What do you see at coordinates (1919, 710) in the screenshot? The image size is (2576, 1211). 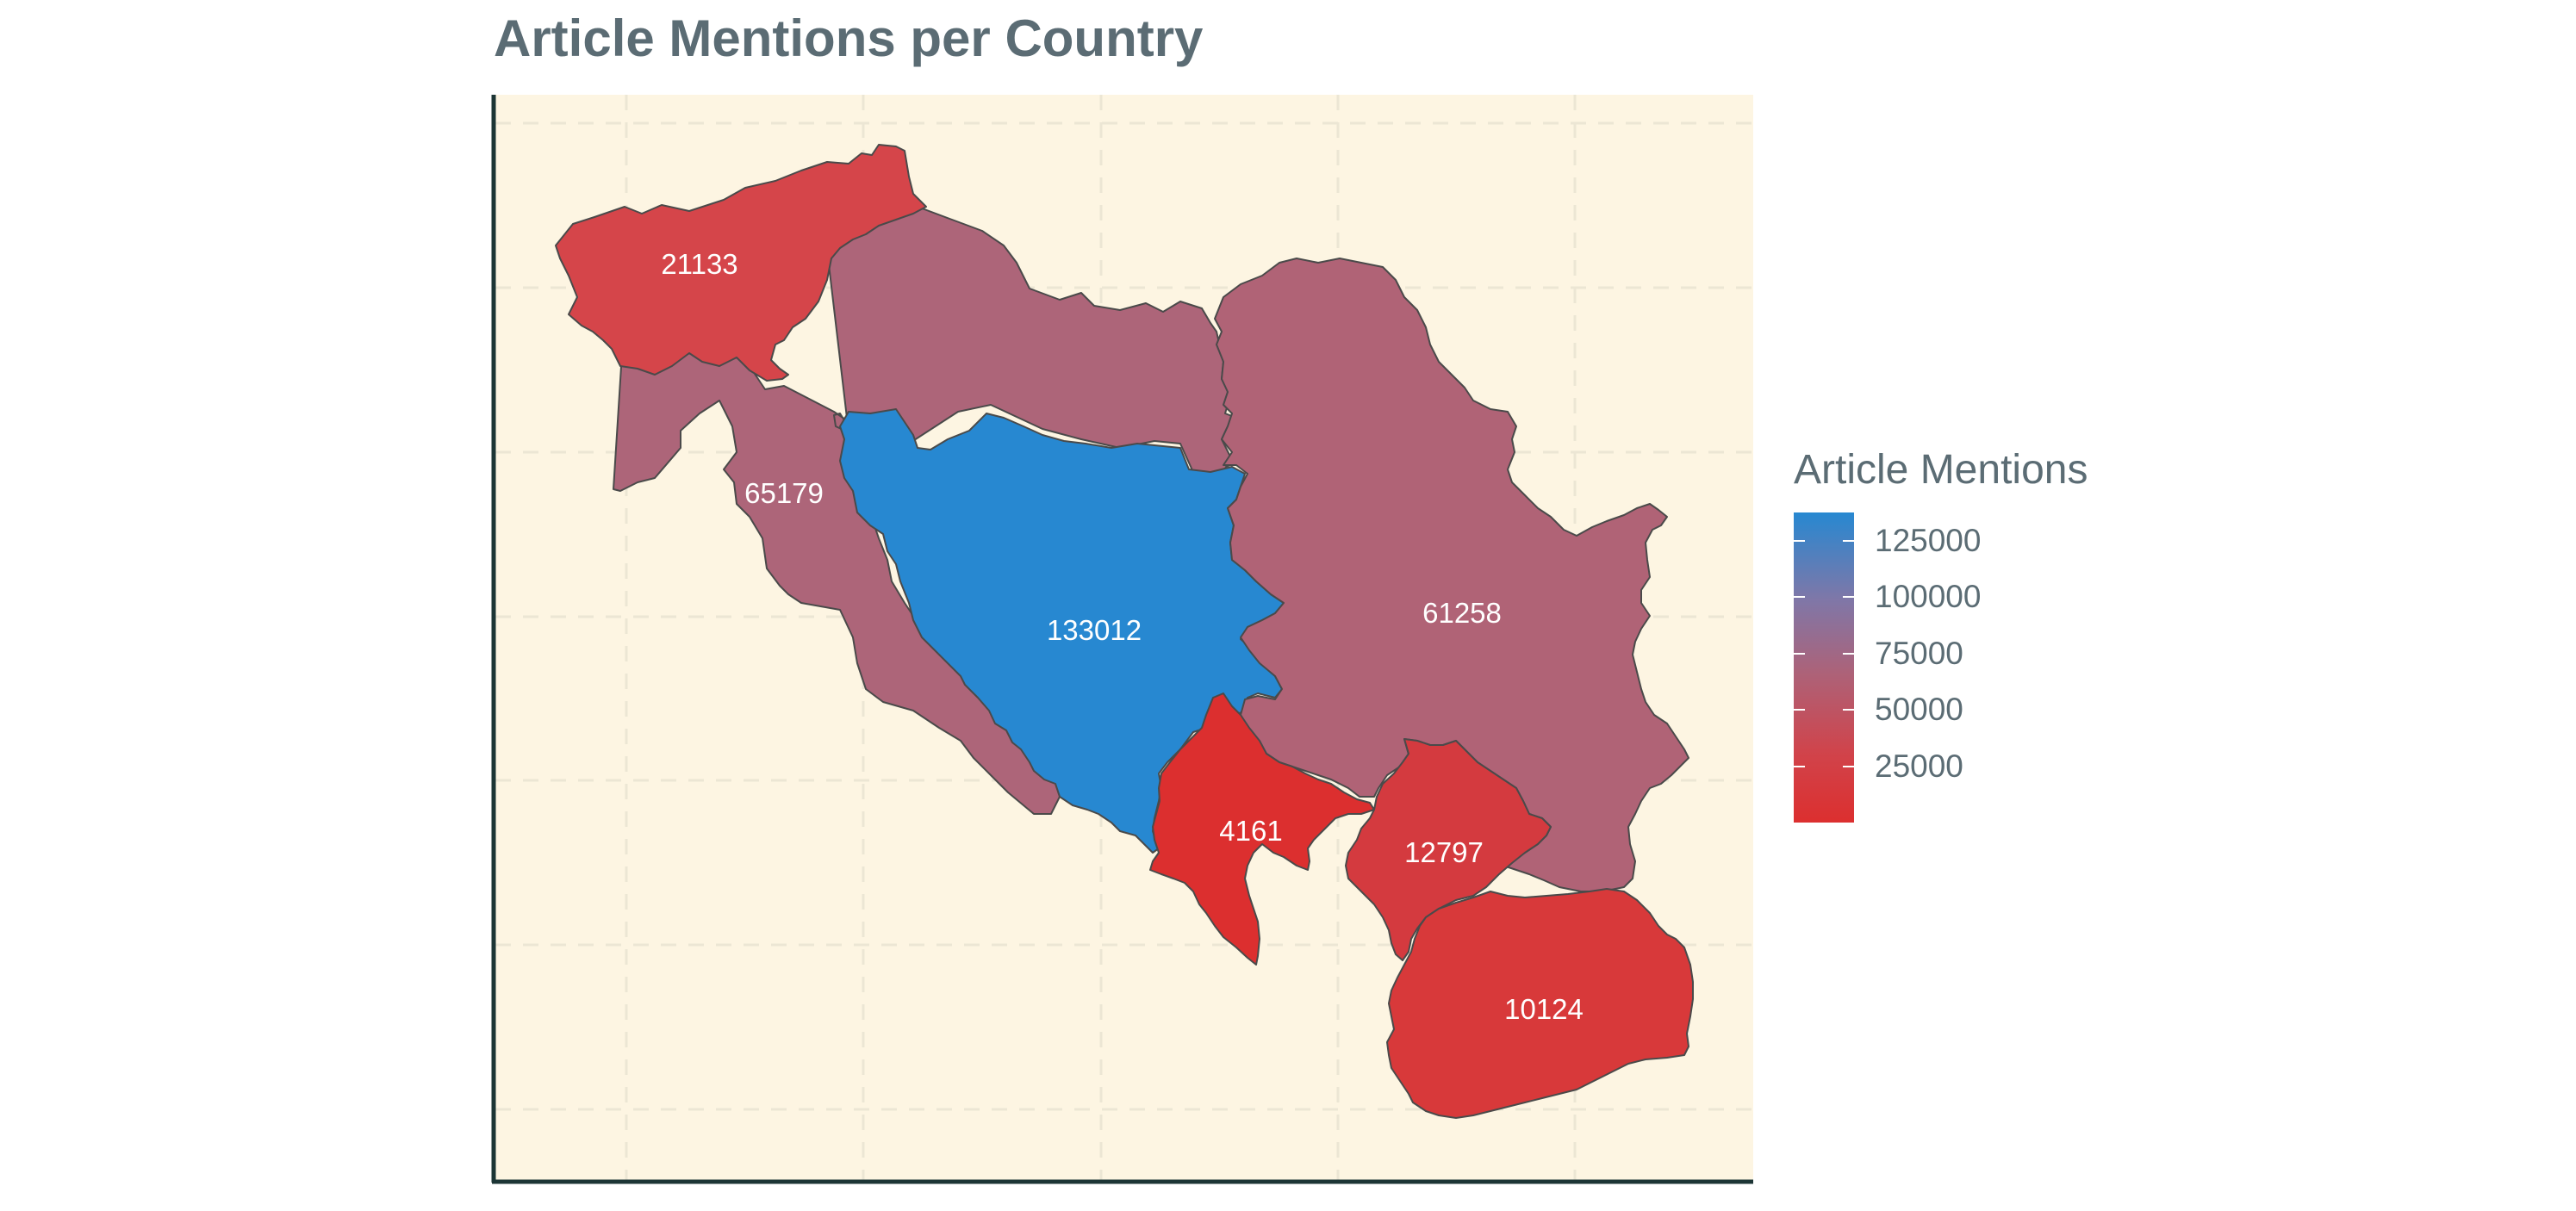 I see `legend-tick-label: 50000` at bounding box center [1919, 710].